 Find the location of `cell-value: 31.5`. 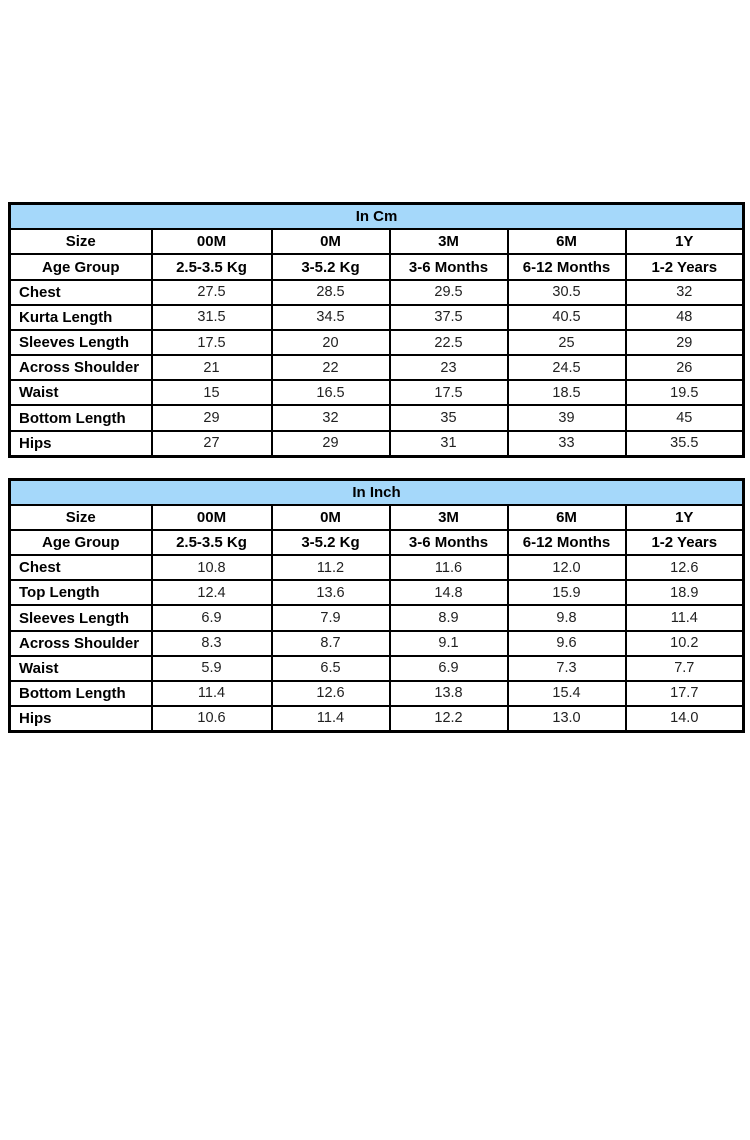

cell-value: 31.5 is located at coordinates (211, 317).